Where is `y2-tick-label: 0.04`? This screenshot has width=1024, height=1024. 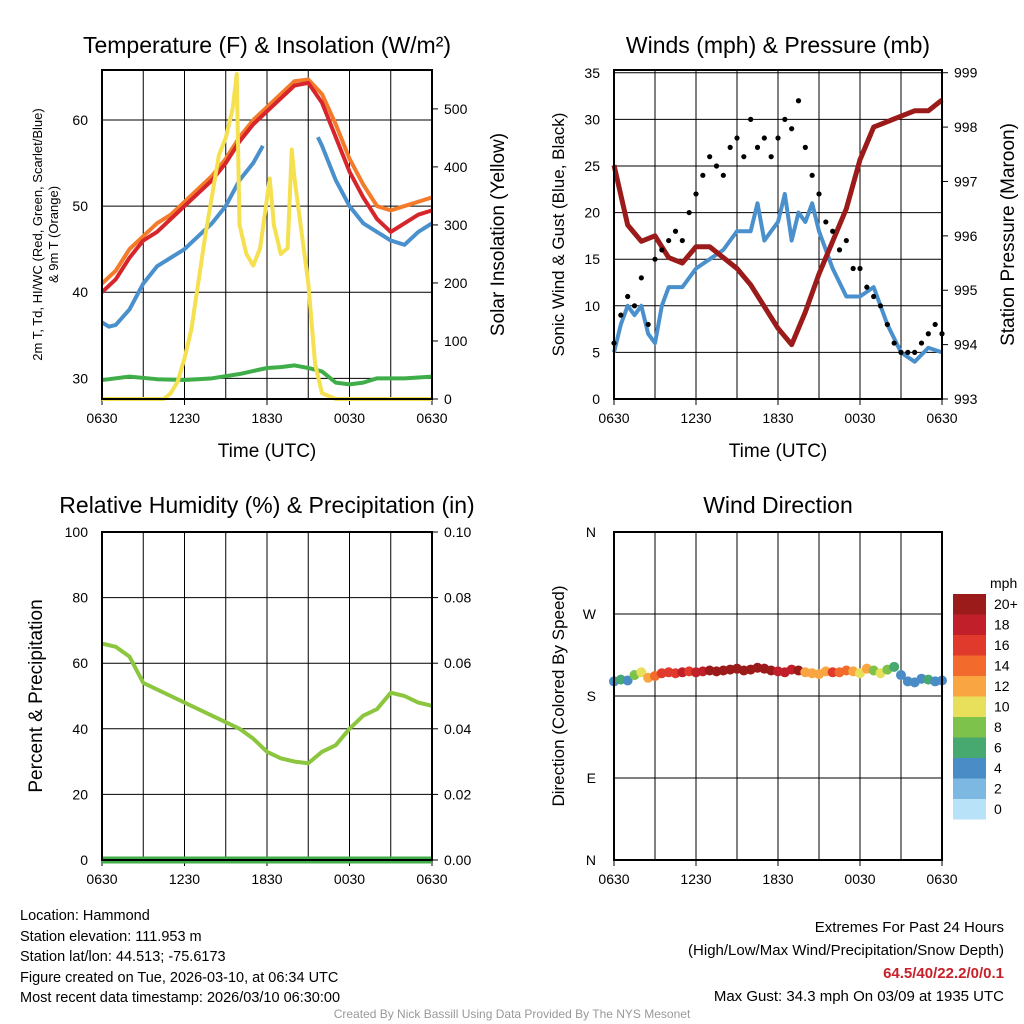
y2-tick-label: 0.04 is located at coordinates (457, 729).